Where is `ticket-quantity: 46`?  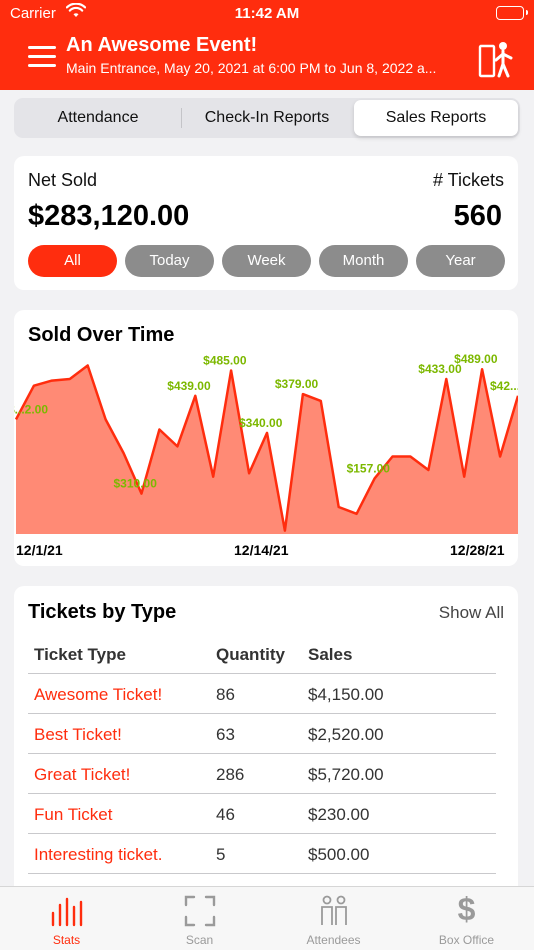
ticket-quantity: 46 is located at coordinates (225, 814).